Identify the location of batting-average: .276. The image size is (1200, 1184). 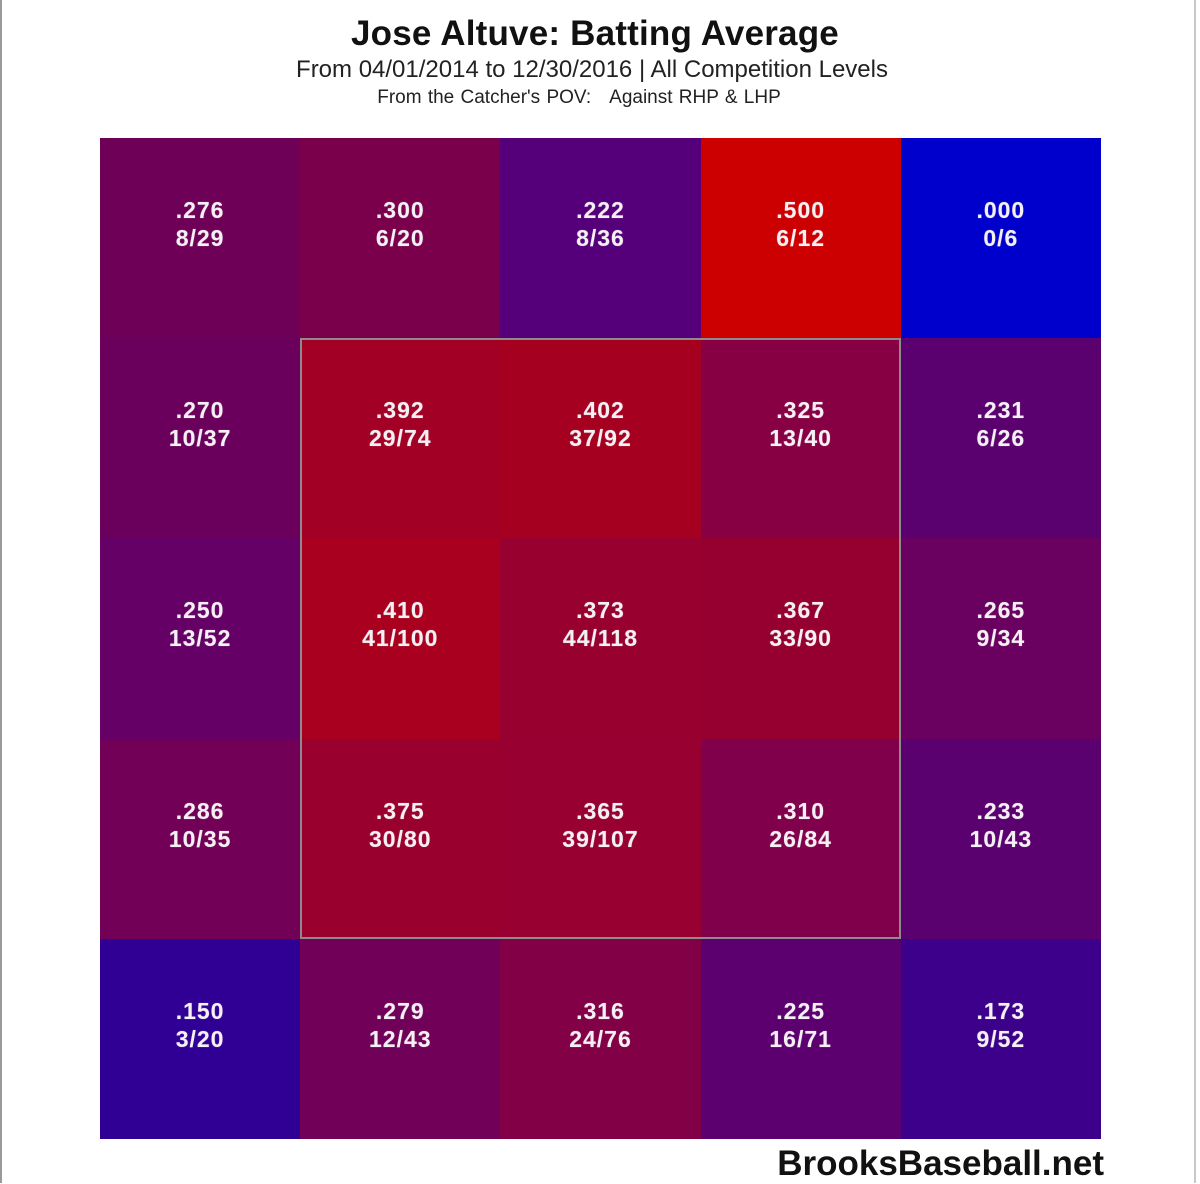
(200, 210).